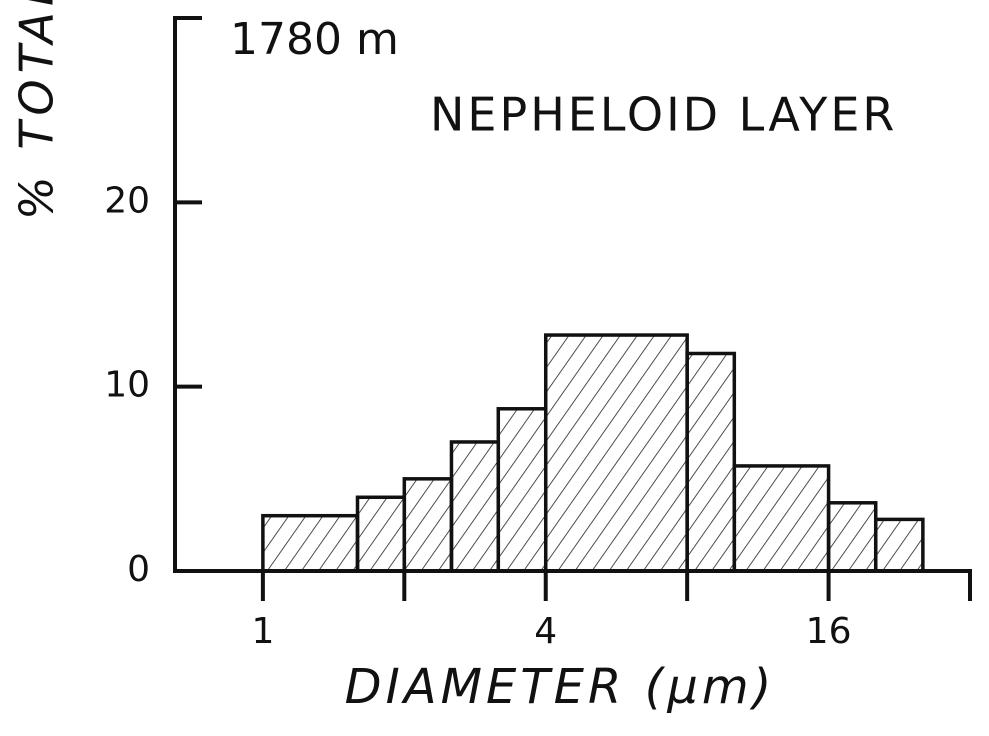 This screenshot has width=989, height=736. I want to click on x-tick-label: 16, so click(829, 631).